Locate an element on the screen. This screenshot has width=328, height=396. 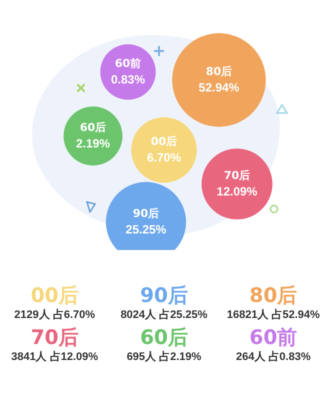
data-label: 2.19% is located at coordinates (93, 143).